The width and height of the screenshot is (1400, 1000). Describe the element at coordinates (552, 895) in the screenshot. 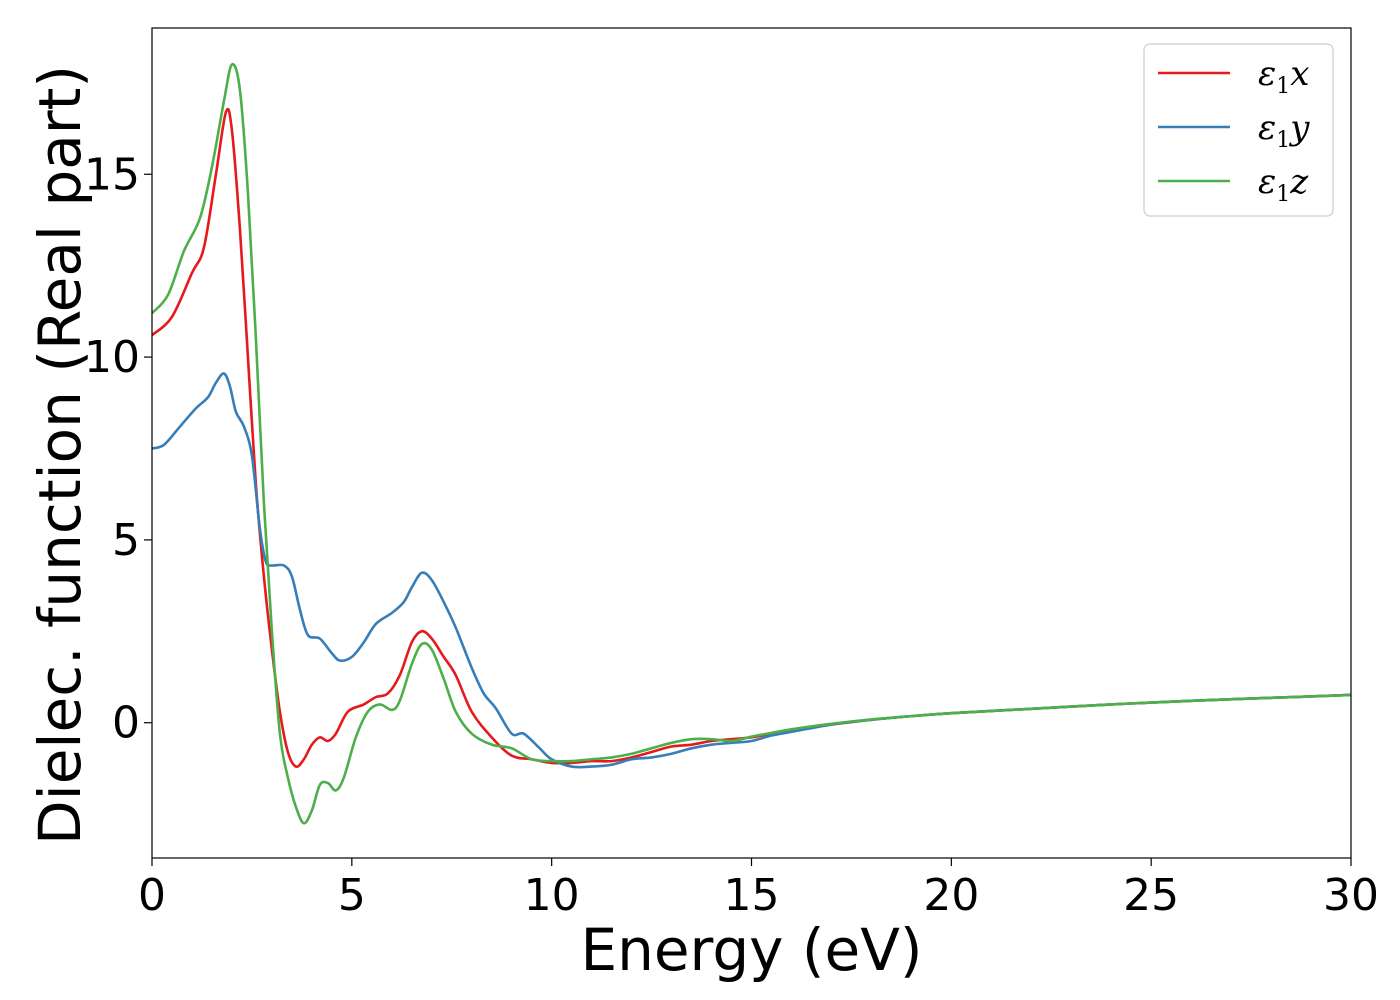

I see `x-tick-label: 10` at that location.